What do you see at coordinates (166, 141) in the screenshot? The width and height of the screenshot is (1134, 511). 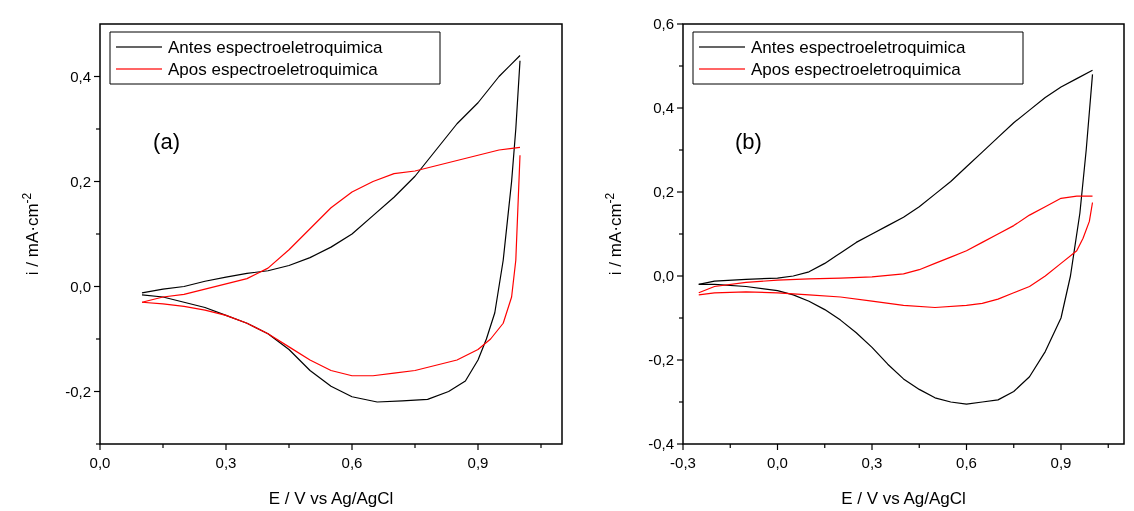 I see `annotation: (a)` at bounding box center [166, 141].